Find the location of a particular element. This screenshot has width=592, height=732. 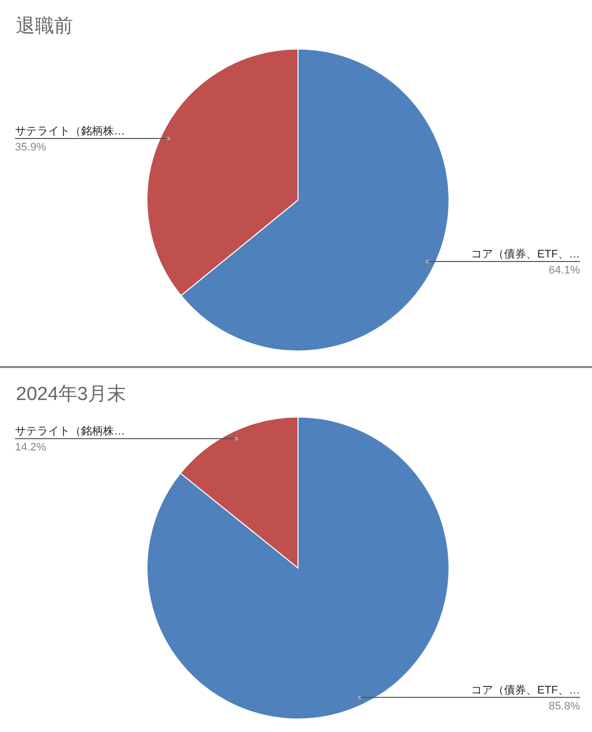

data-label: 85.8% is located at coordinates (564, 706).